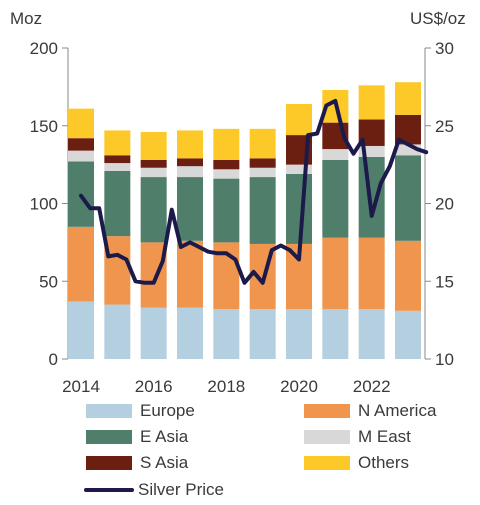 The image size is (480, 505). Describe the element at coordinates (384, 436) in the screenshot. I see `legend-label-m-east: M East` at that location.